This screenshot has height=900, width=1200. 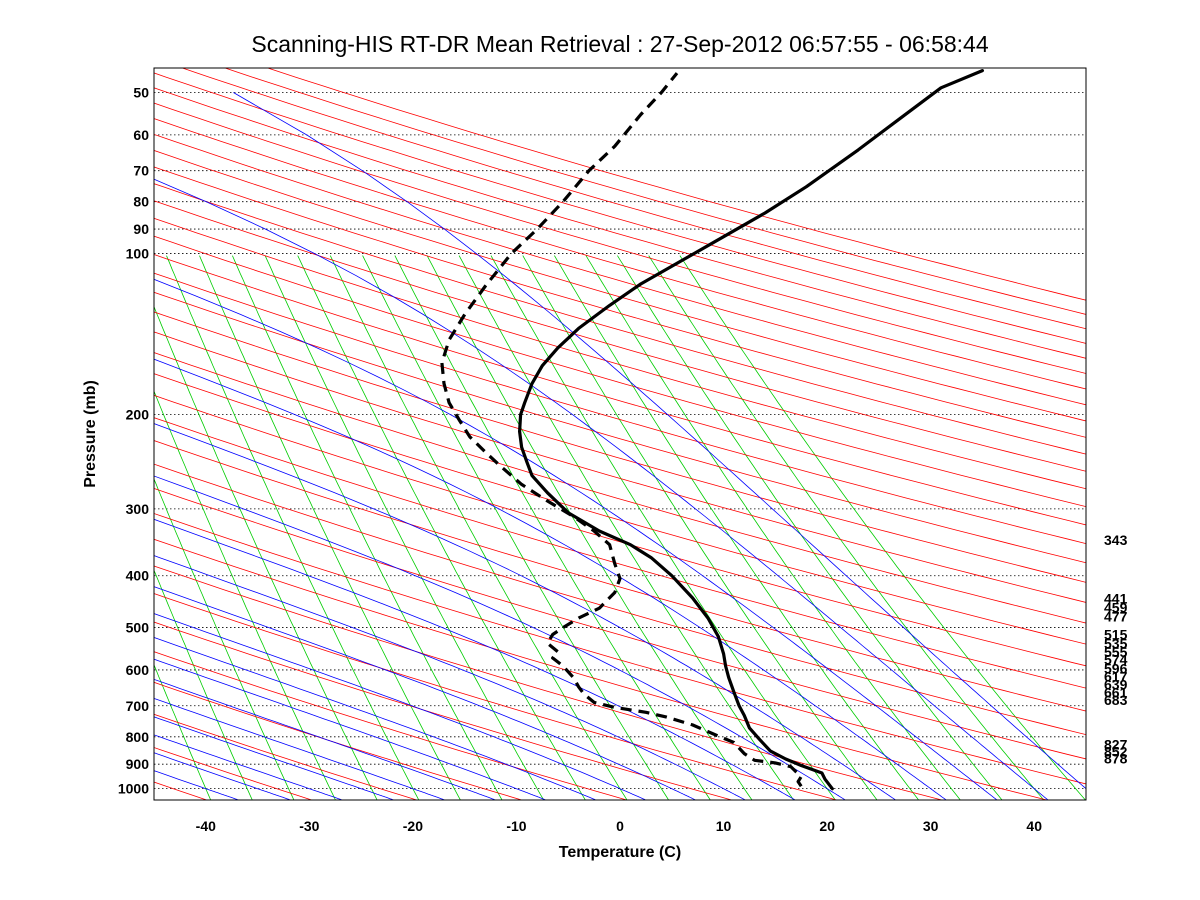 What do you see at coordinates (516, 826) in the screenshot?
I see `x-tick-label: -10` at bounding box center [516, 826].